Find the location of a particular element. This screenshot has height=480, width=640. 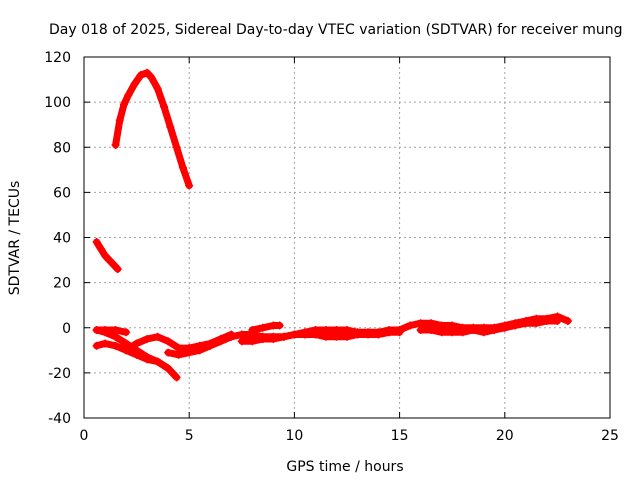

series-arc-mid is located at coordinates (320, 337).